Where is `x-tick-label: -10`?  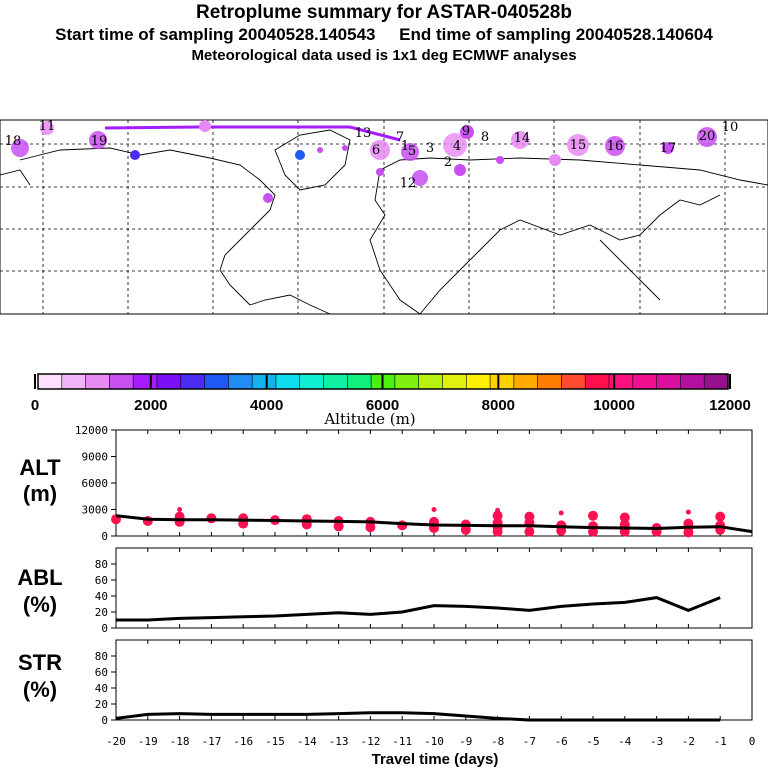
x-tick-label: -10 is located at coordinates (434, 741).